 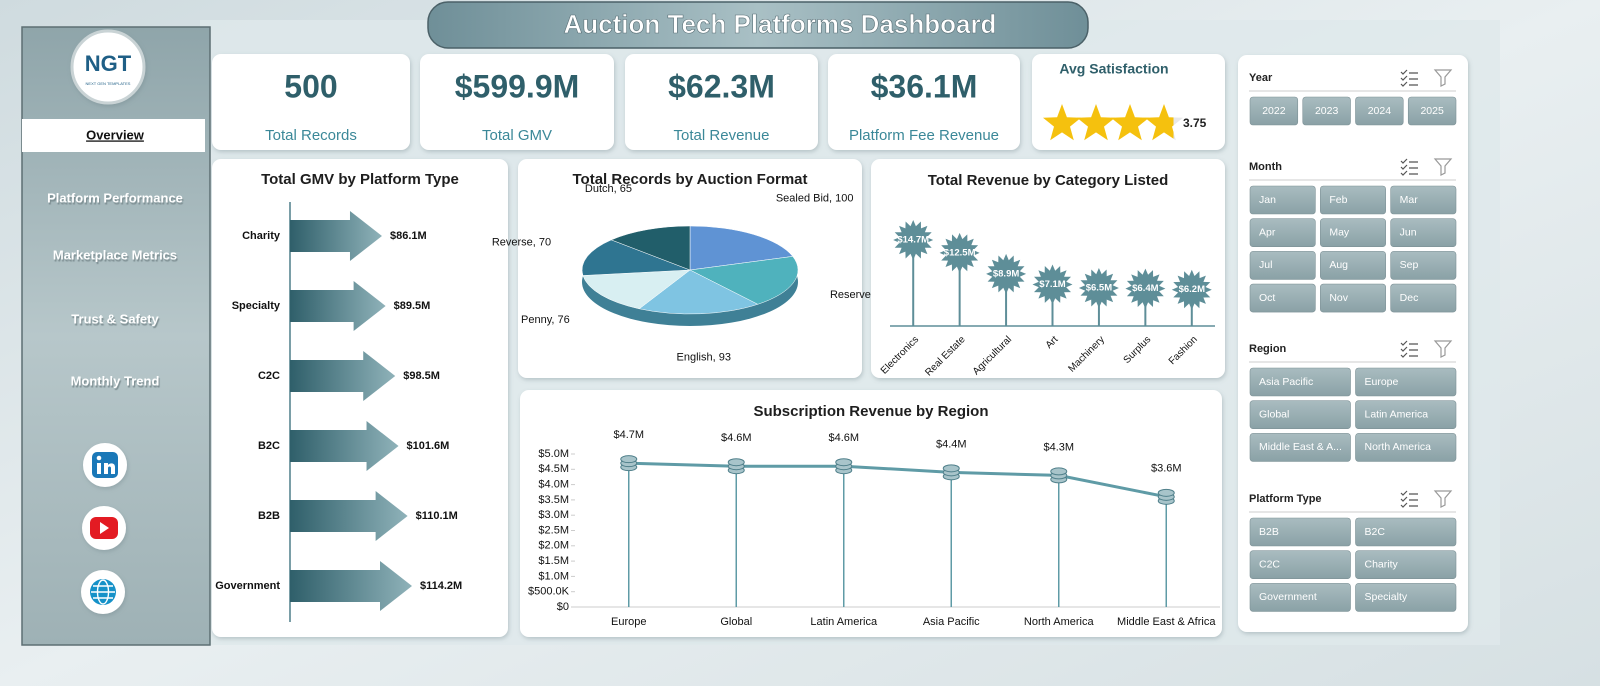 What do you see at coordinates (1286, 382) in the screenshot?
I see `slicer-item: Asia Pacific` at bounding box center [1286, 382].